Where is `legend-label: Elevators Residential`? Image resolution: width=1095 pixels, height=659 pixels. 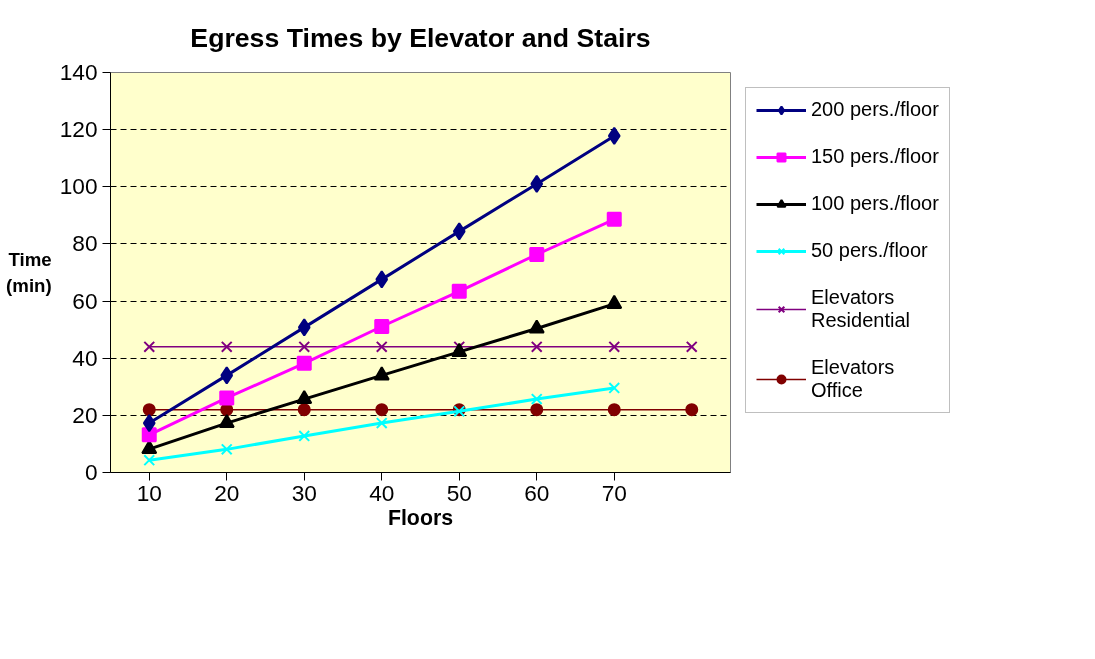
legend-label: Elevators Residential is located at coordinates (860, 309).